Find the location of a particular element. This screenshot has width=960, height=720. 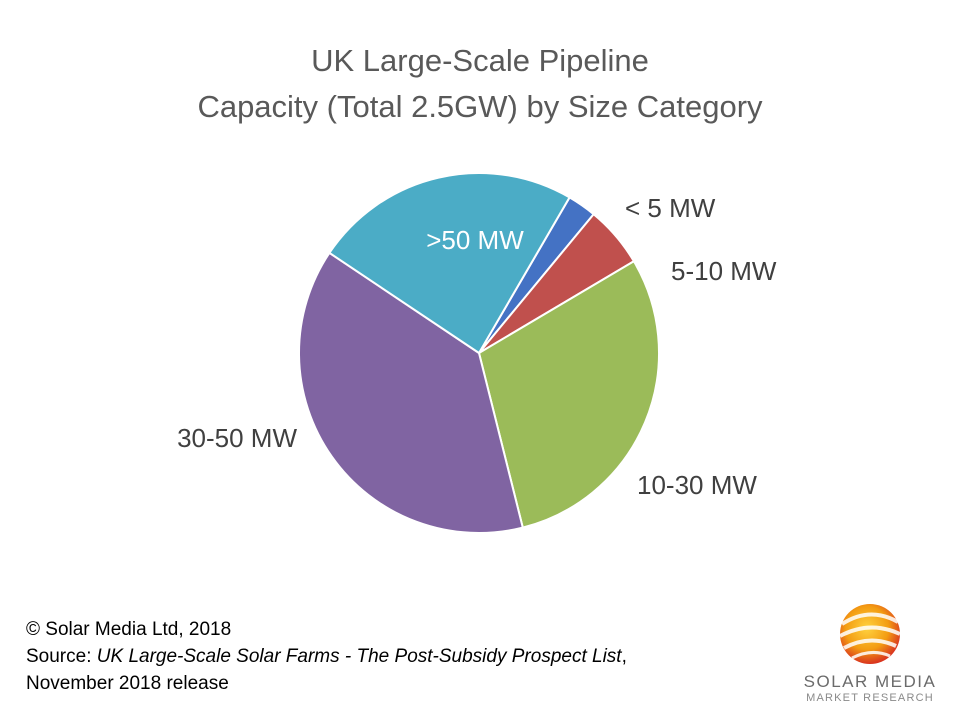

solar-media-logo-icon is located at coordinates (870, 634).